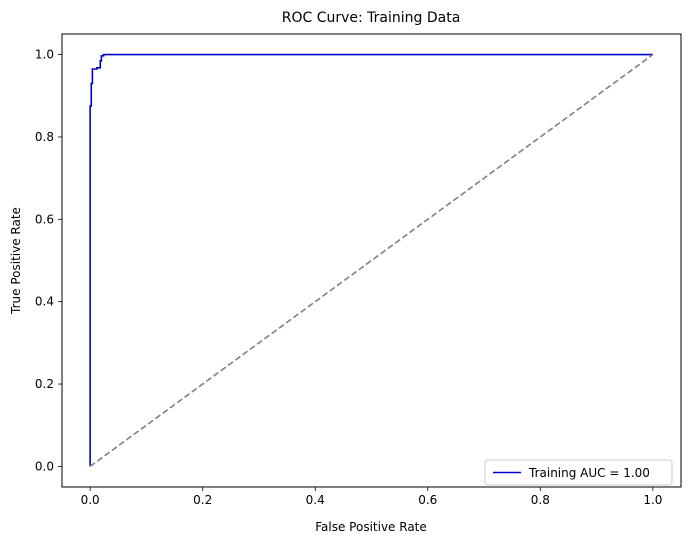 This screenshot has width=691, height=545. I want to click on legend-label: Training AUC = 1.00, so click(589, 473).